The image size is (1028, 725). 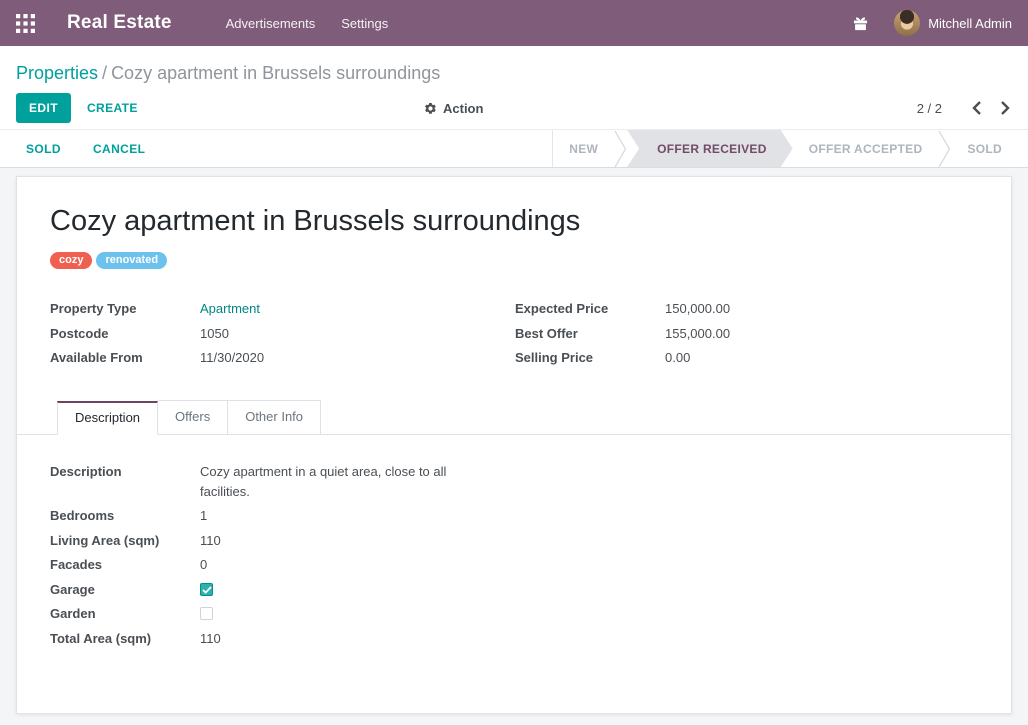 I want to click on field-value-total-area: 110, so click(x=210, y=638).